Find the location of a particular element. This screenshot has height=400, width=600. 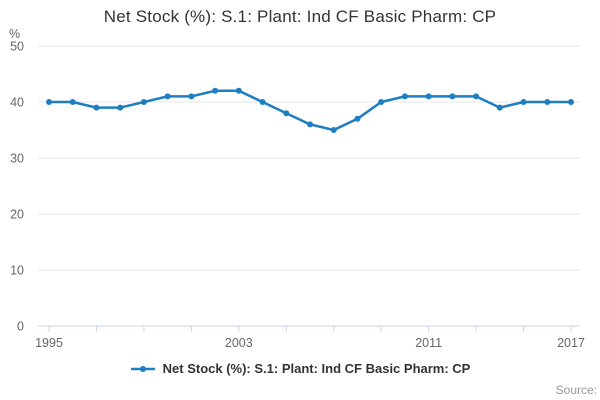

x-tick-label: 2011 is located at coordinates (428, 343).